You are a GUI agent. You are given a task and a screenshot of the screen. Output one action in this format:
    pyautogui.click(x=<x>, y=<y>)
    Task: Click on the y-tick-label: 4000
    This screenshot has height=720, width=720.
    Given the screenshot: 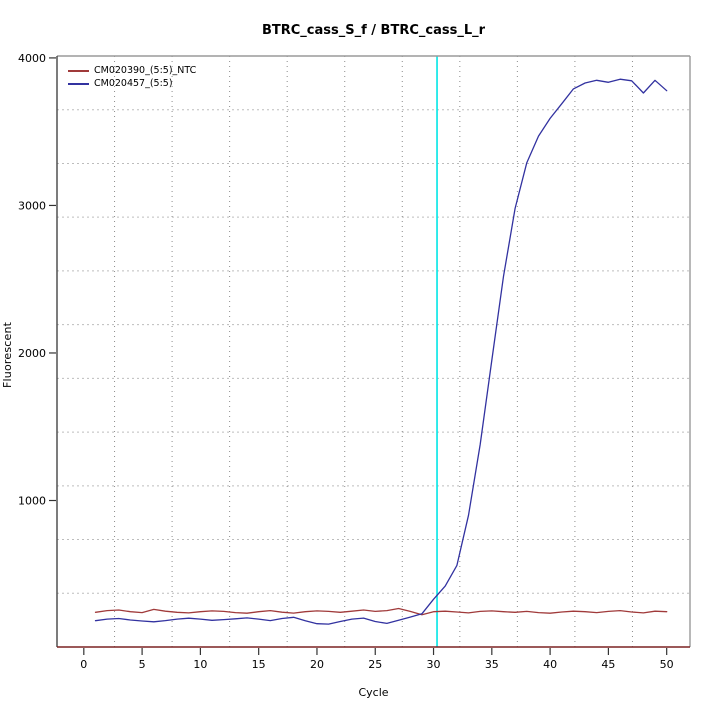 What is the action you would take?
    pyautogui.click(x=32, y=58)
    